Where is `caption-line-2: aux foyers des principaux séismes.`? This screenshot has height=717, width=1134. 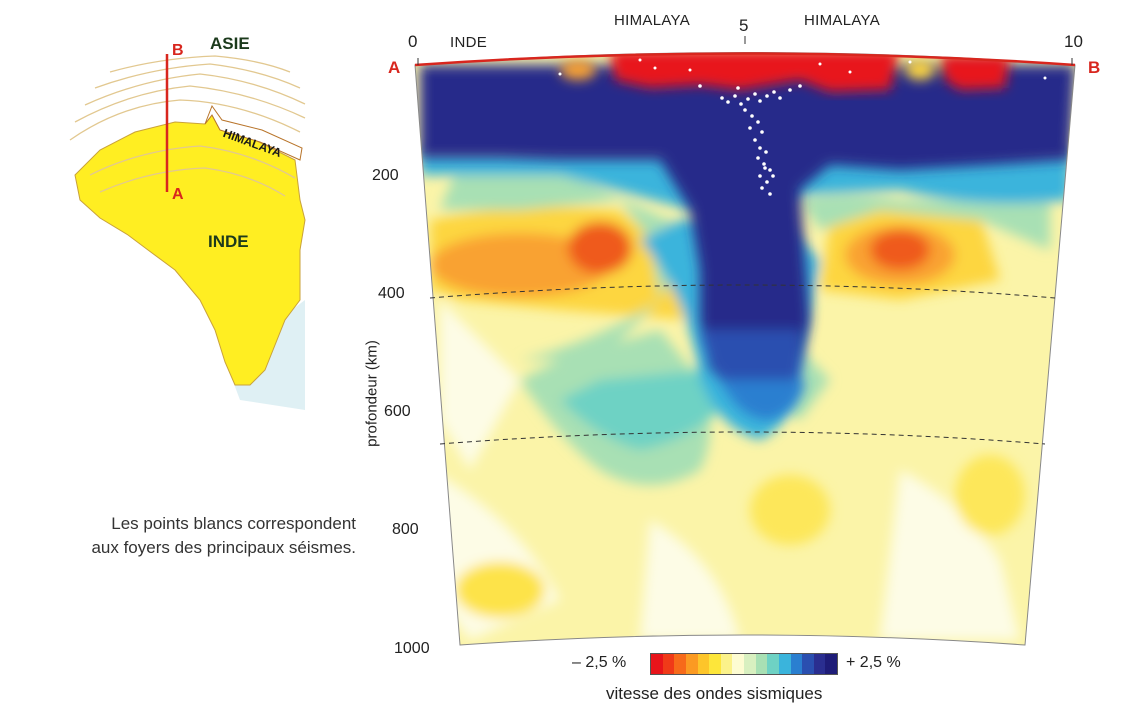 caption-line-2: aux foyers des principaux séismes. is located at coordinates (223, 547).